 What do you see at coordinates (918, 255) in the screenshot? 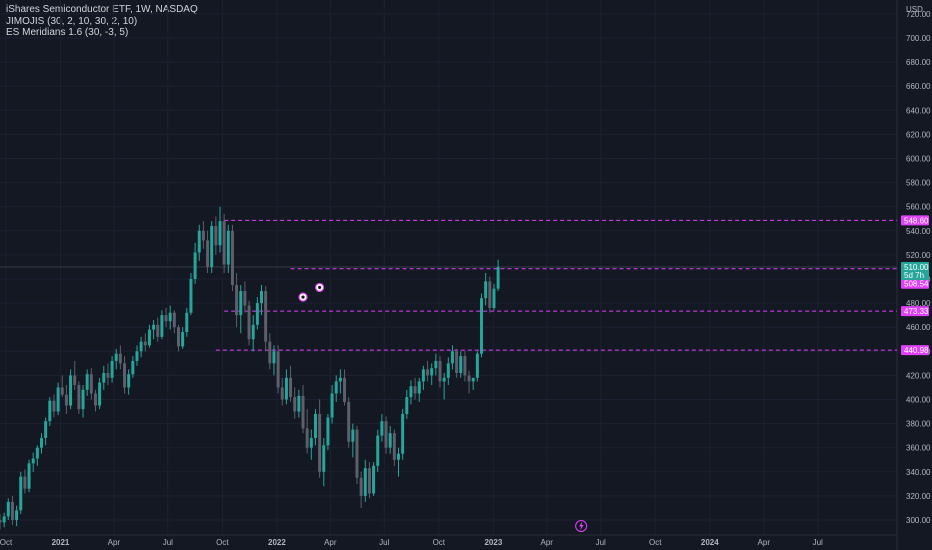
I see `y-tick-label: 520.00` at bounding box center [918, 255].